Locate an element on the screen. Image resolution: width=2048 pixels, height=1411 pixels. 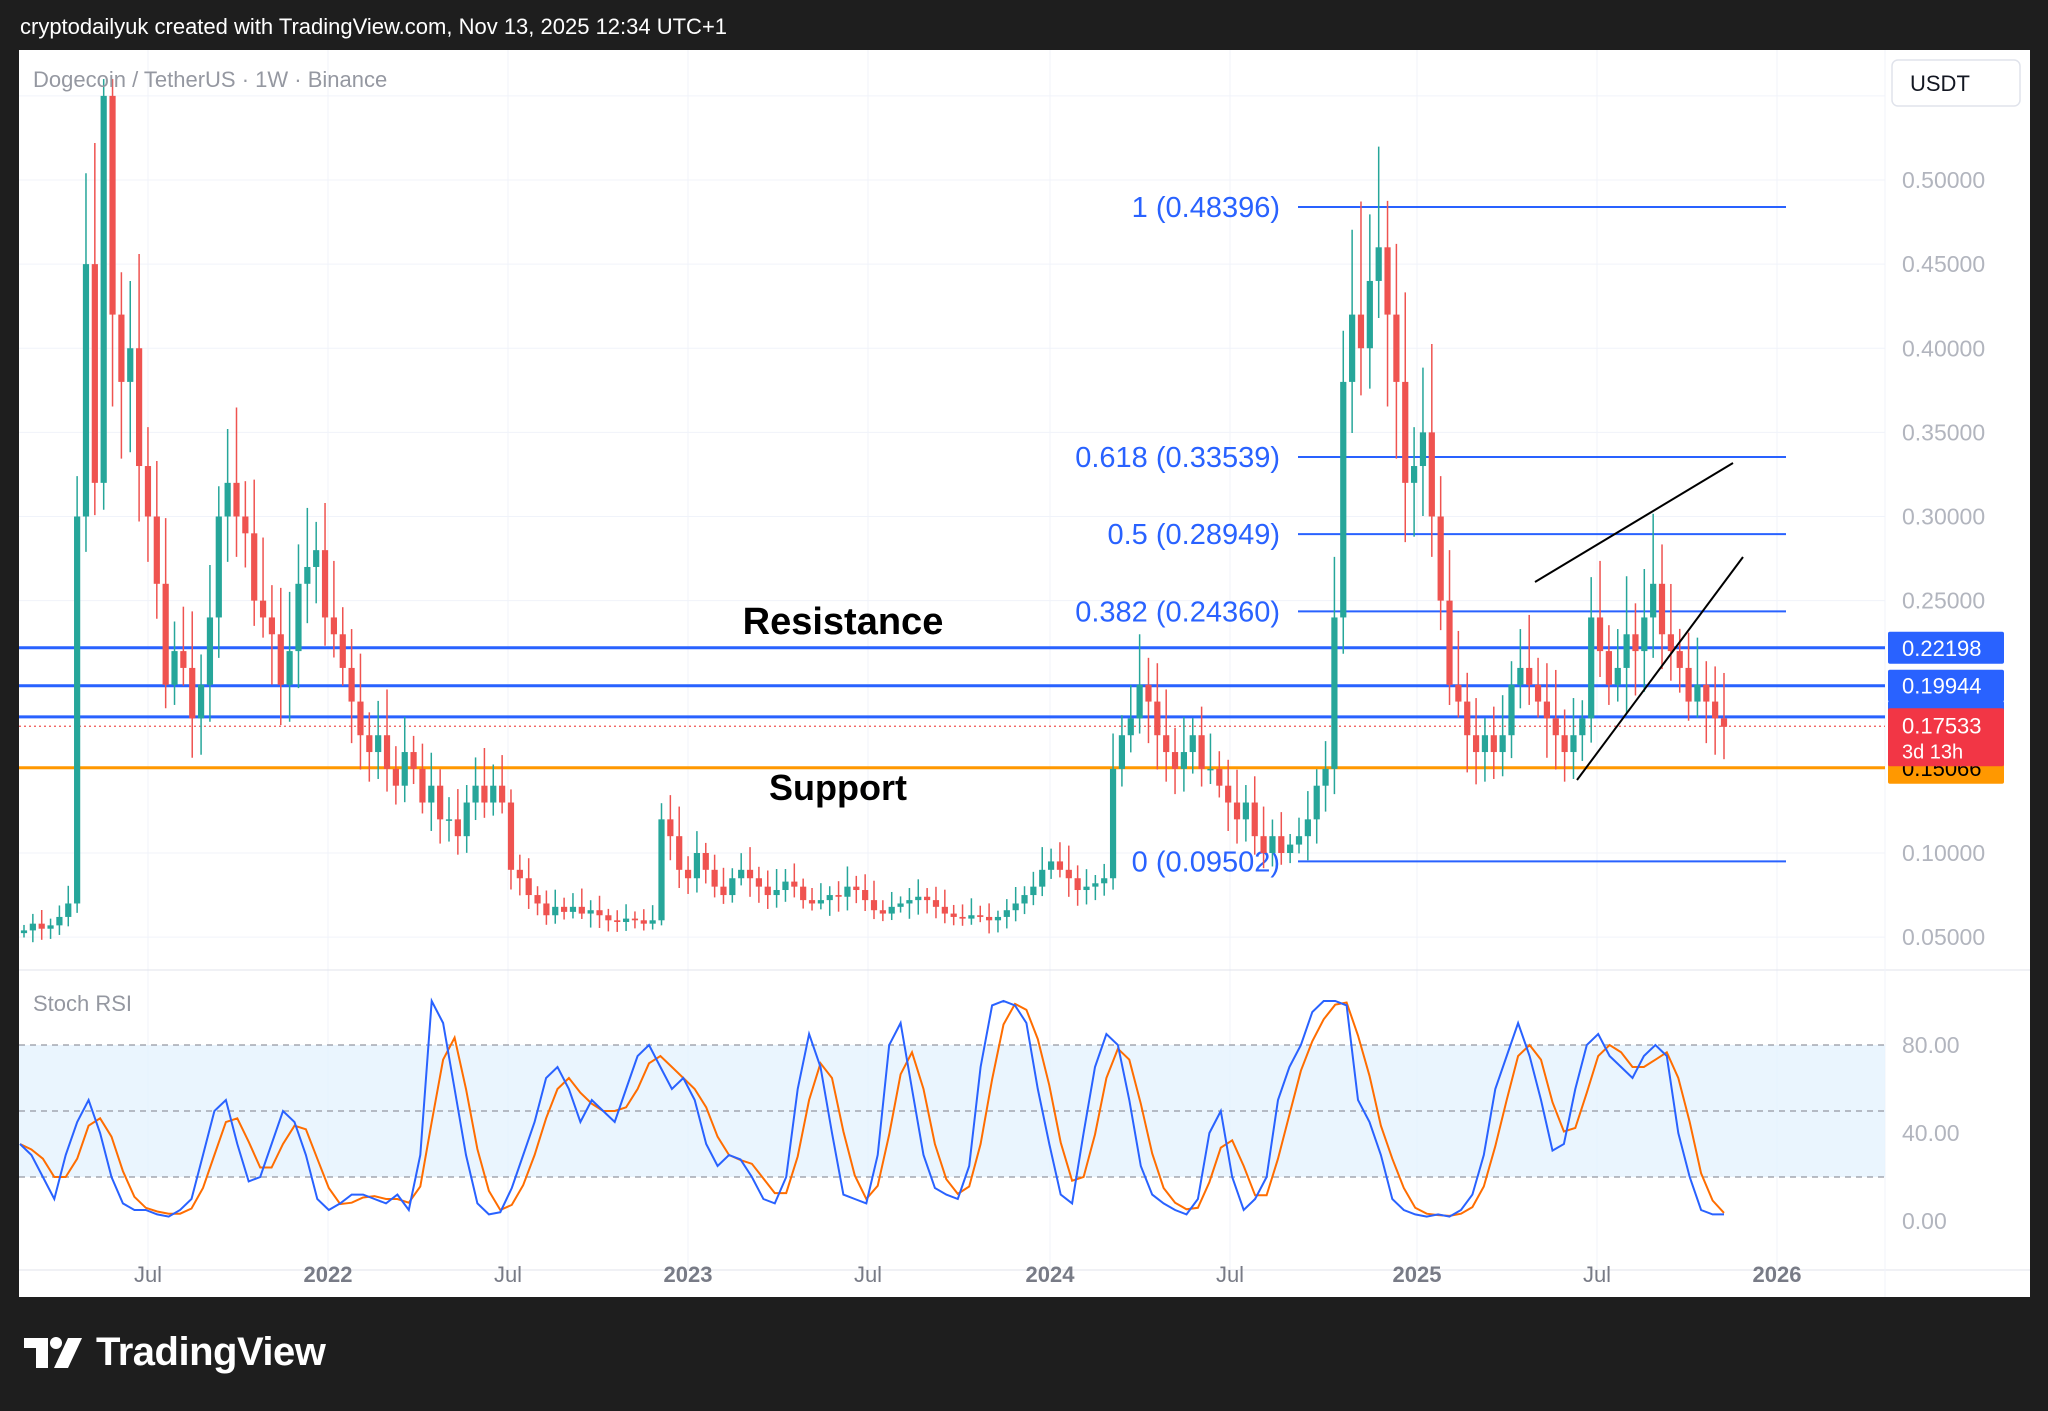
stoch-band-area is located at coordinates (952, 1111).